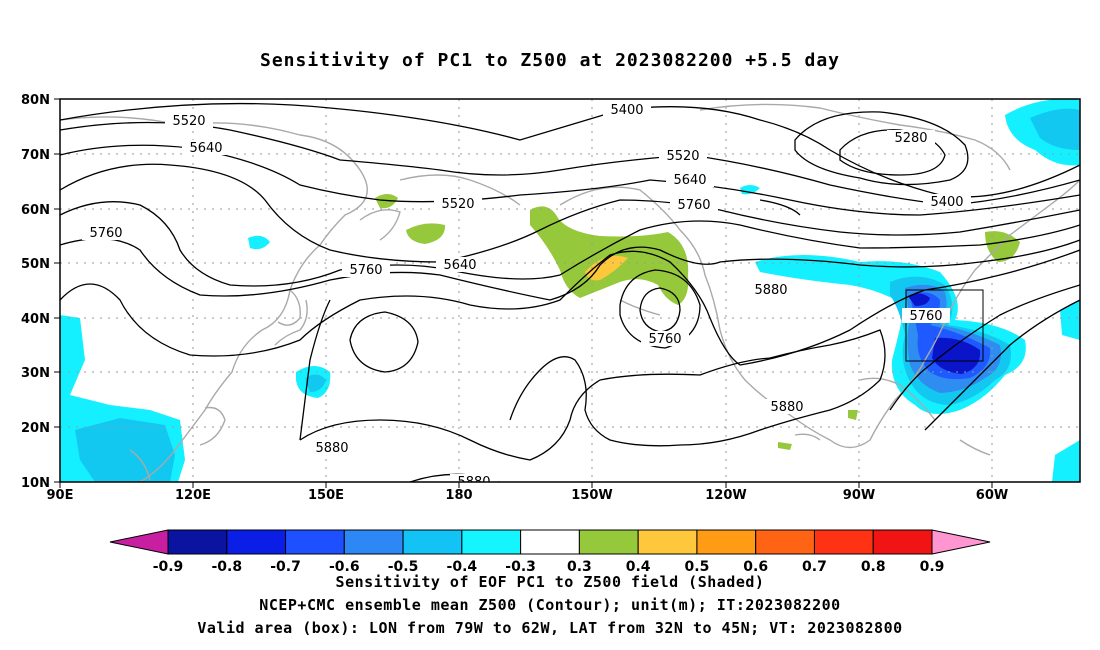 Image resolution: width=1100 pixels, height=650 pixels. What do you see at coordinates (35, 483) in the screenshot?
I see `lat-tick-label: 10N` at bounding box center [35, 483].